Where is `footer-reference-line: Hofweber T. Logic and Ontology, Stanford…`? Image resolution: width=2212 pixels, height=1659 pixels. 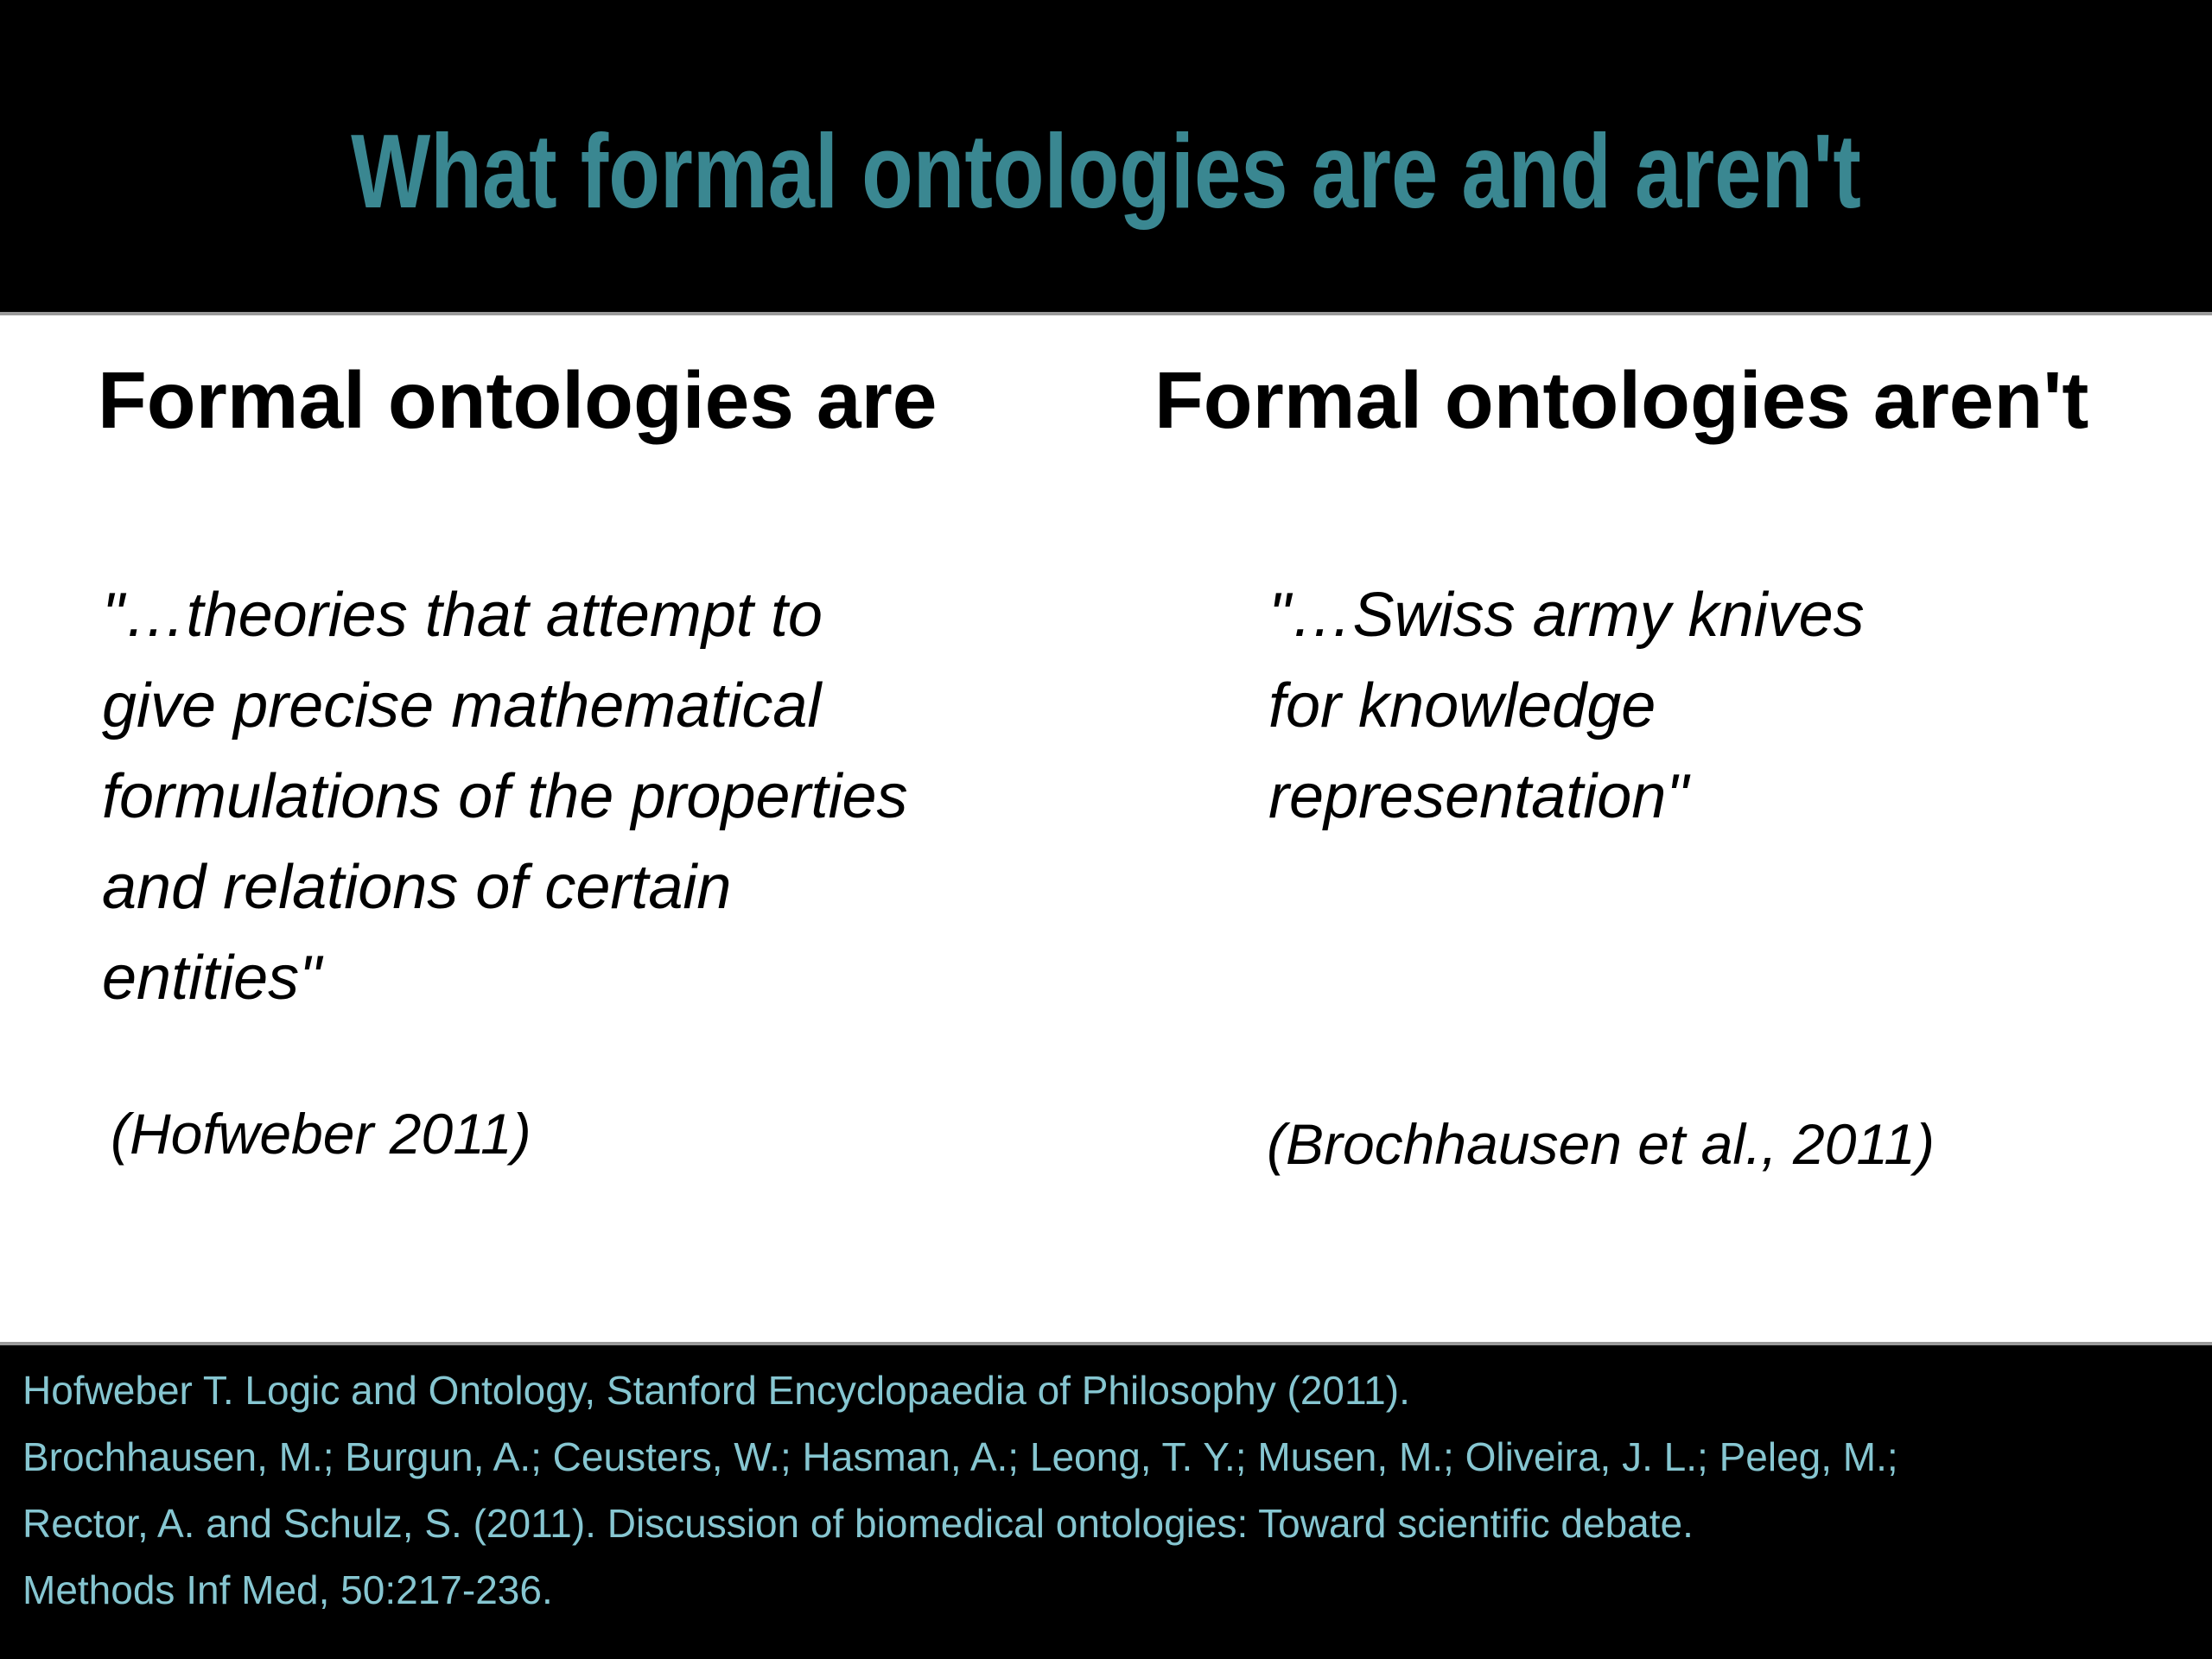
footer-reference-line: Hofweber T. Logic and Ontology, Stanford… is located at coordinates (716, 1390).